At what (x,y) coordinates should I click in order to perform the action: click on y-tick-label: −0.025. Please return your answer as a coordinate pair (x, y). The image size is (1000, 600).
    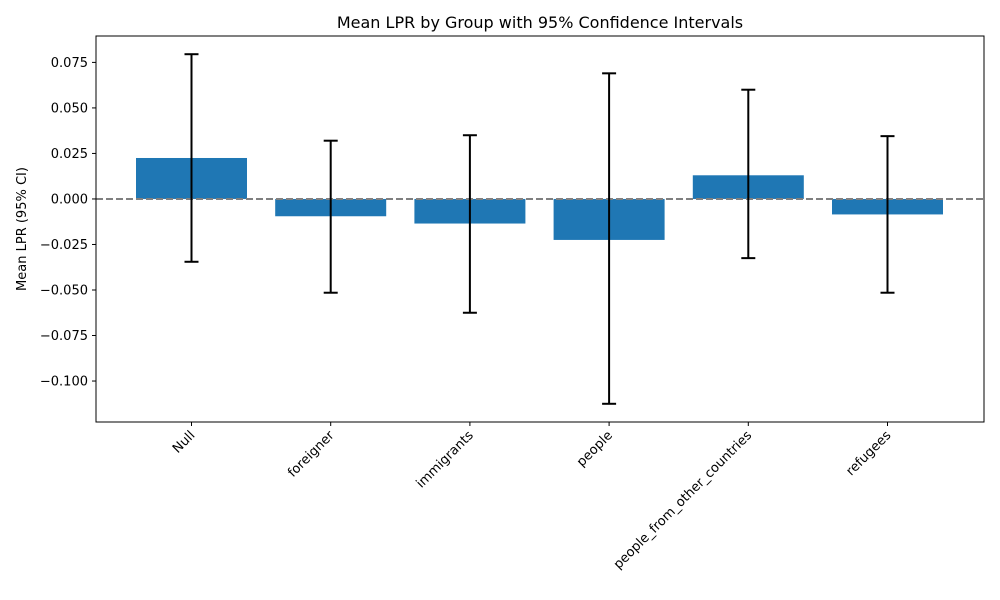
    Looking at the image, I should click on (64, 245).